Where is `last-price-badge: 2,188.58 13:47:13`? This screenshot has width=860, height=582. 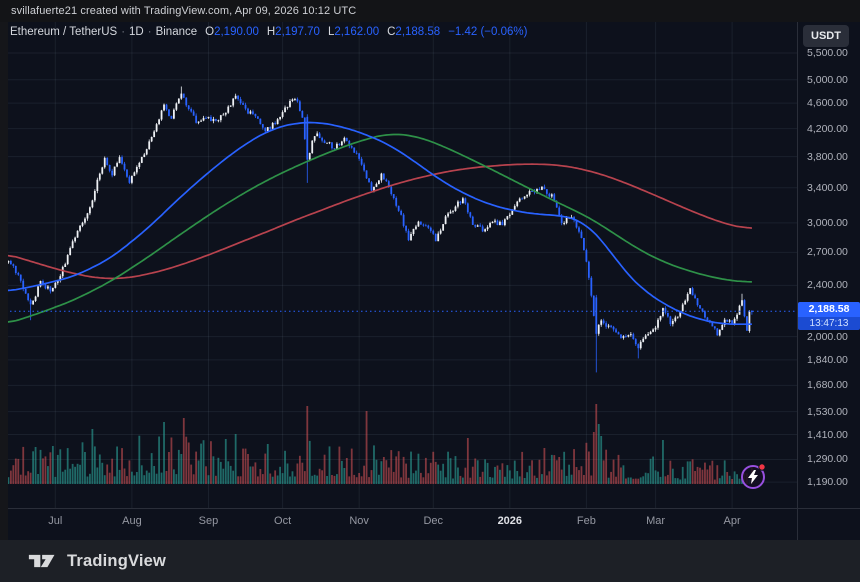 last-price-badge: 2,188.58 13:47:13 is located at coordinates (829, 316).